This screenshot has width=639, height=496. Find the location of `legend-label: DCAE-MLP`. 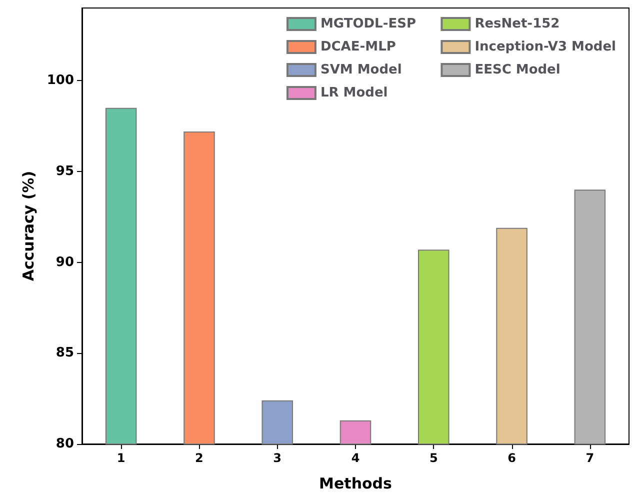

legend-label: DCAE-MLP is located at coordinates (358, 47).